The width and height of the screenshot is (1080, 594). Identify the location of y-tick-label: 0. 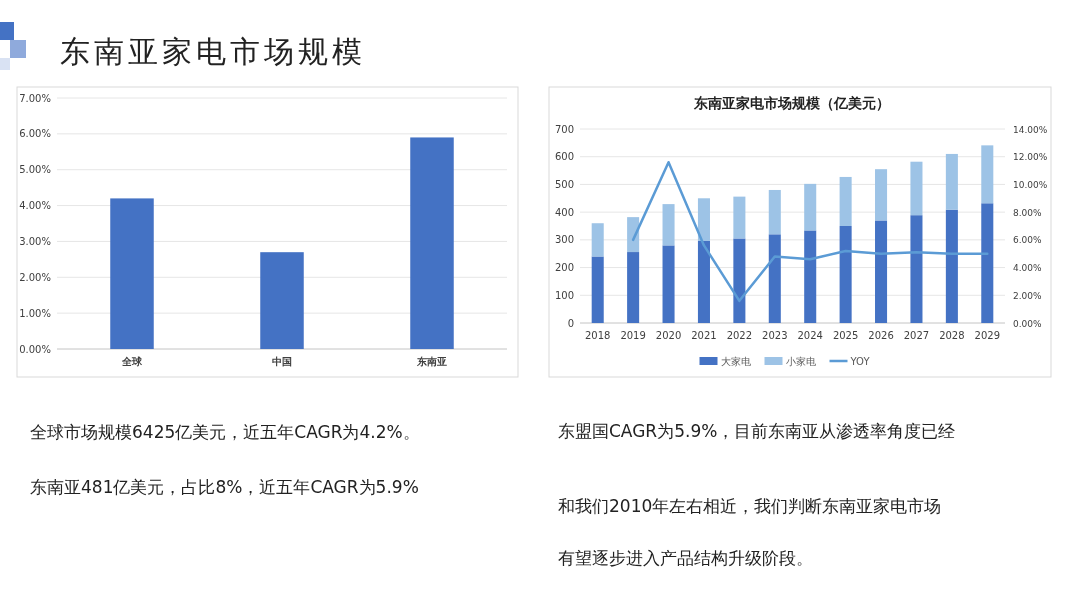
(570, 323).